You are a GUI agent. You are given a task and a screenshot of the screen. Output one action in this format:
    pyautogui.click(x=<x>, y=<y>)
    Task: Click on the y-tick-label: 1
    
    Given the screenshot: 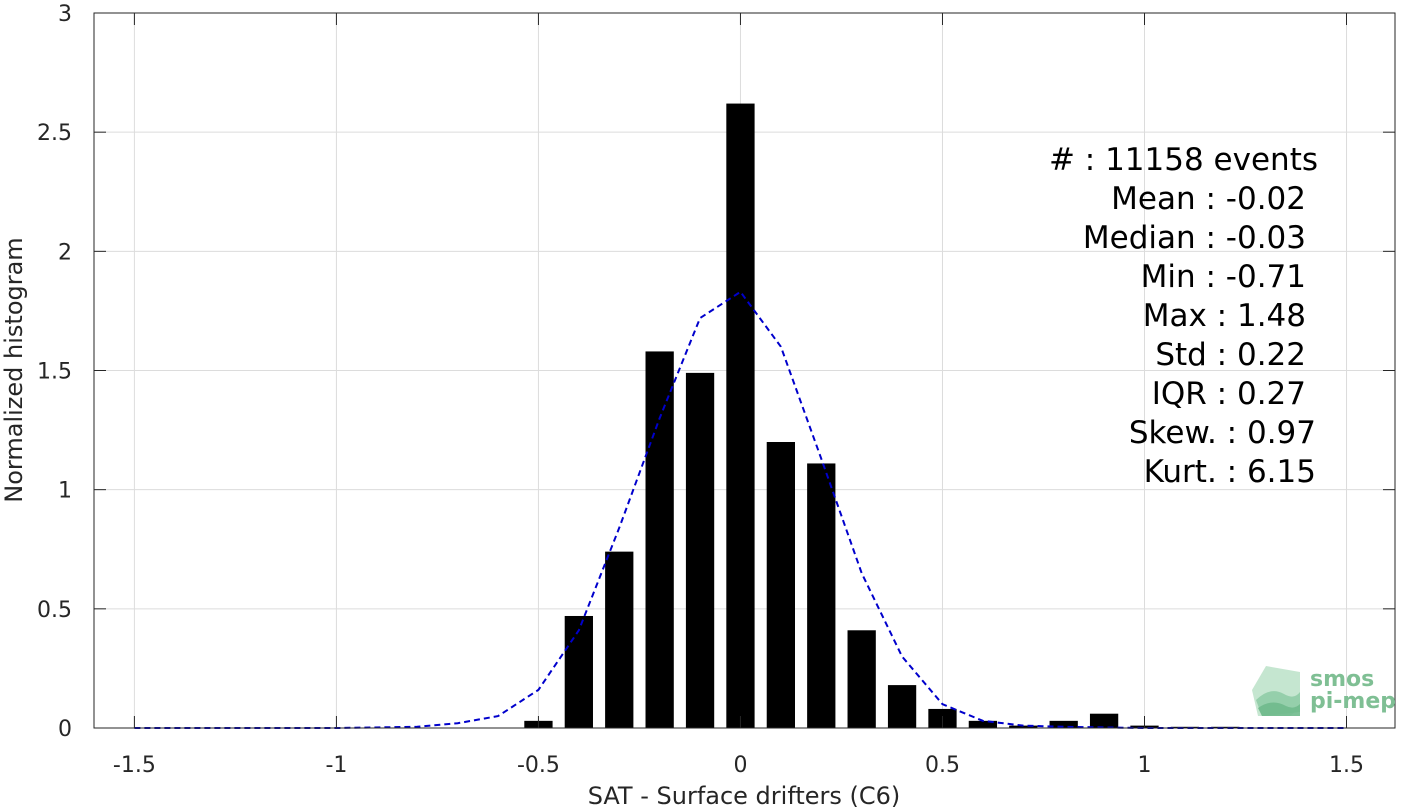 What is the action you would take?
    pyautogui.click(x=65, y=491)
    